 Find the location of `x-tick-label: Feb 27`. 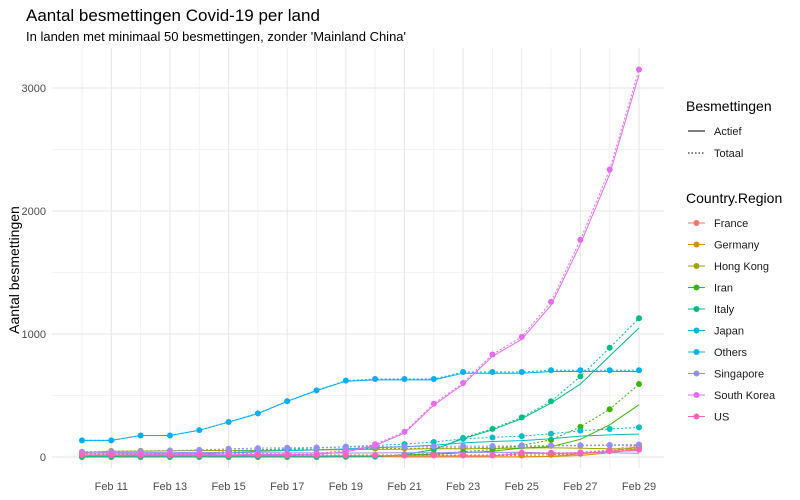

x-tick-label: Feb 27 is located at coordinates (580, 487).